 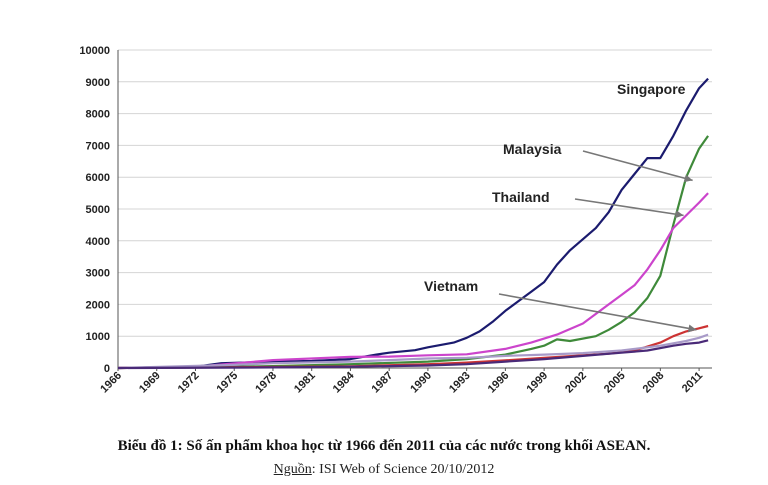 What do you see at coordinates (98, 115) in the screenshot?
I see `y-tick-label: 8000` at bounding box center [98, 115].